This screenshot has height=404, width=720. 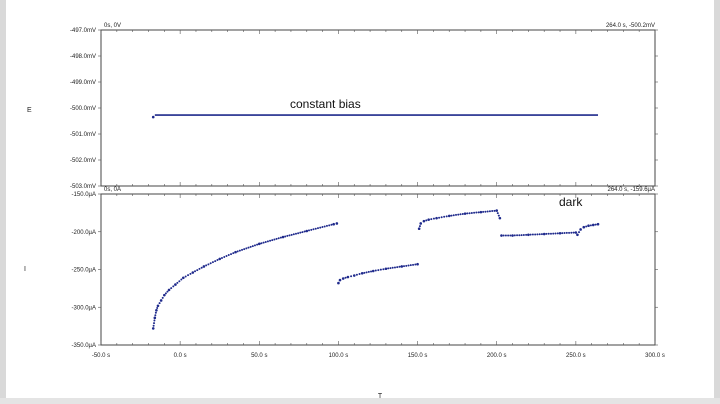 I want to click on current-y-tick-label: -250.0µA, so click(x=84, y=271).